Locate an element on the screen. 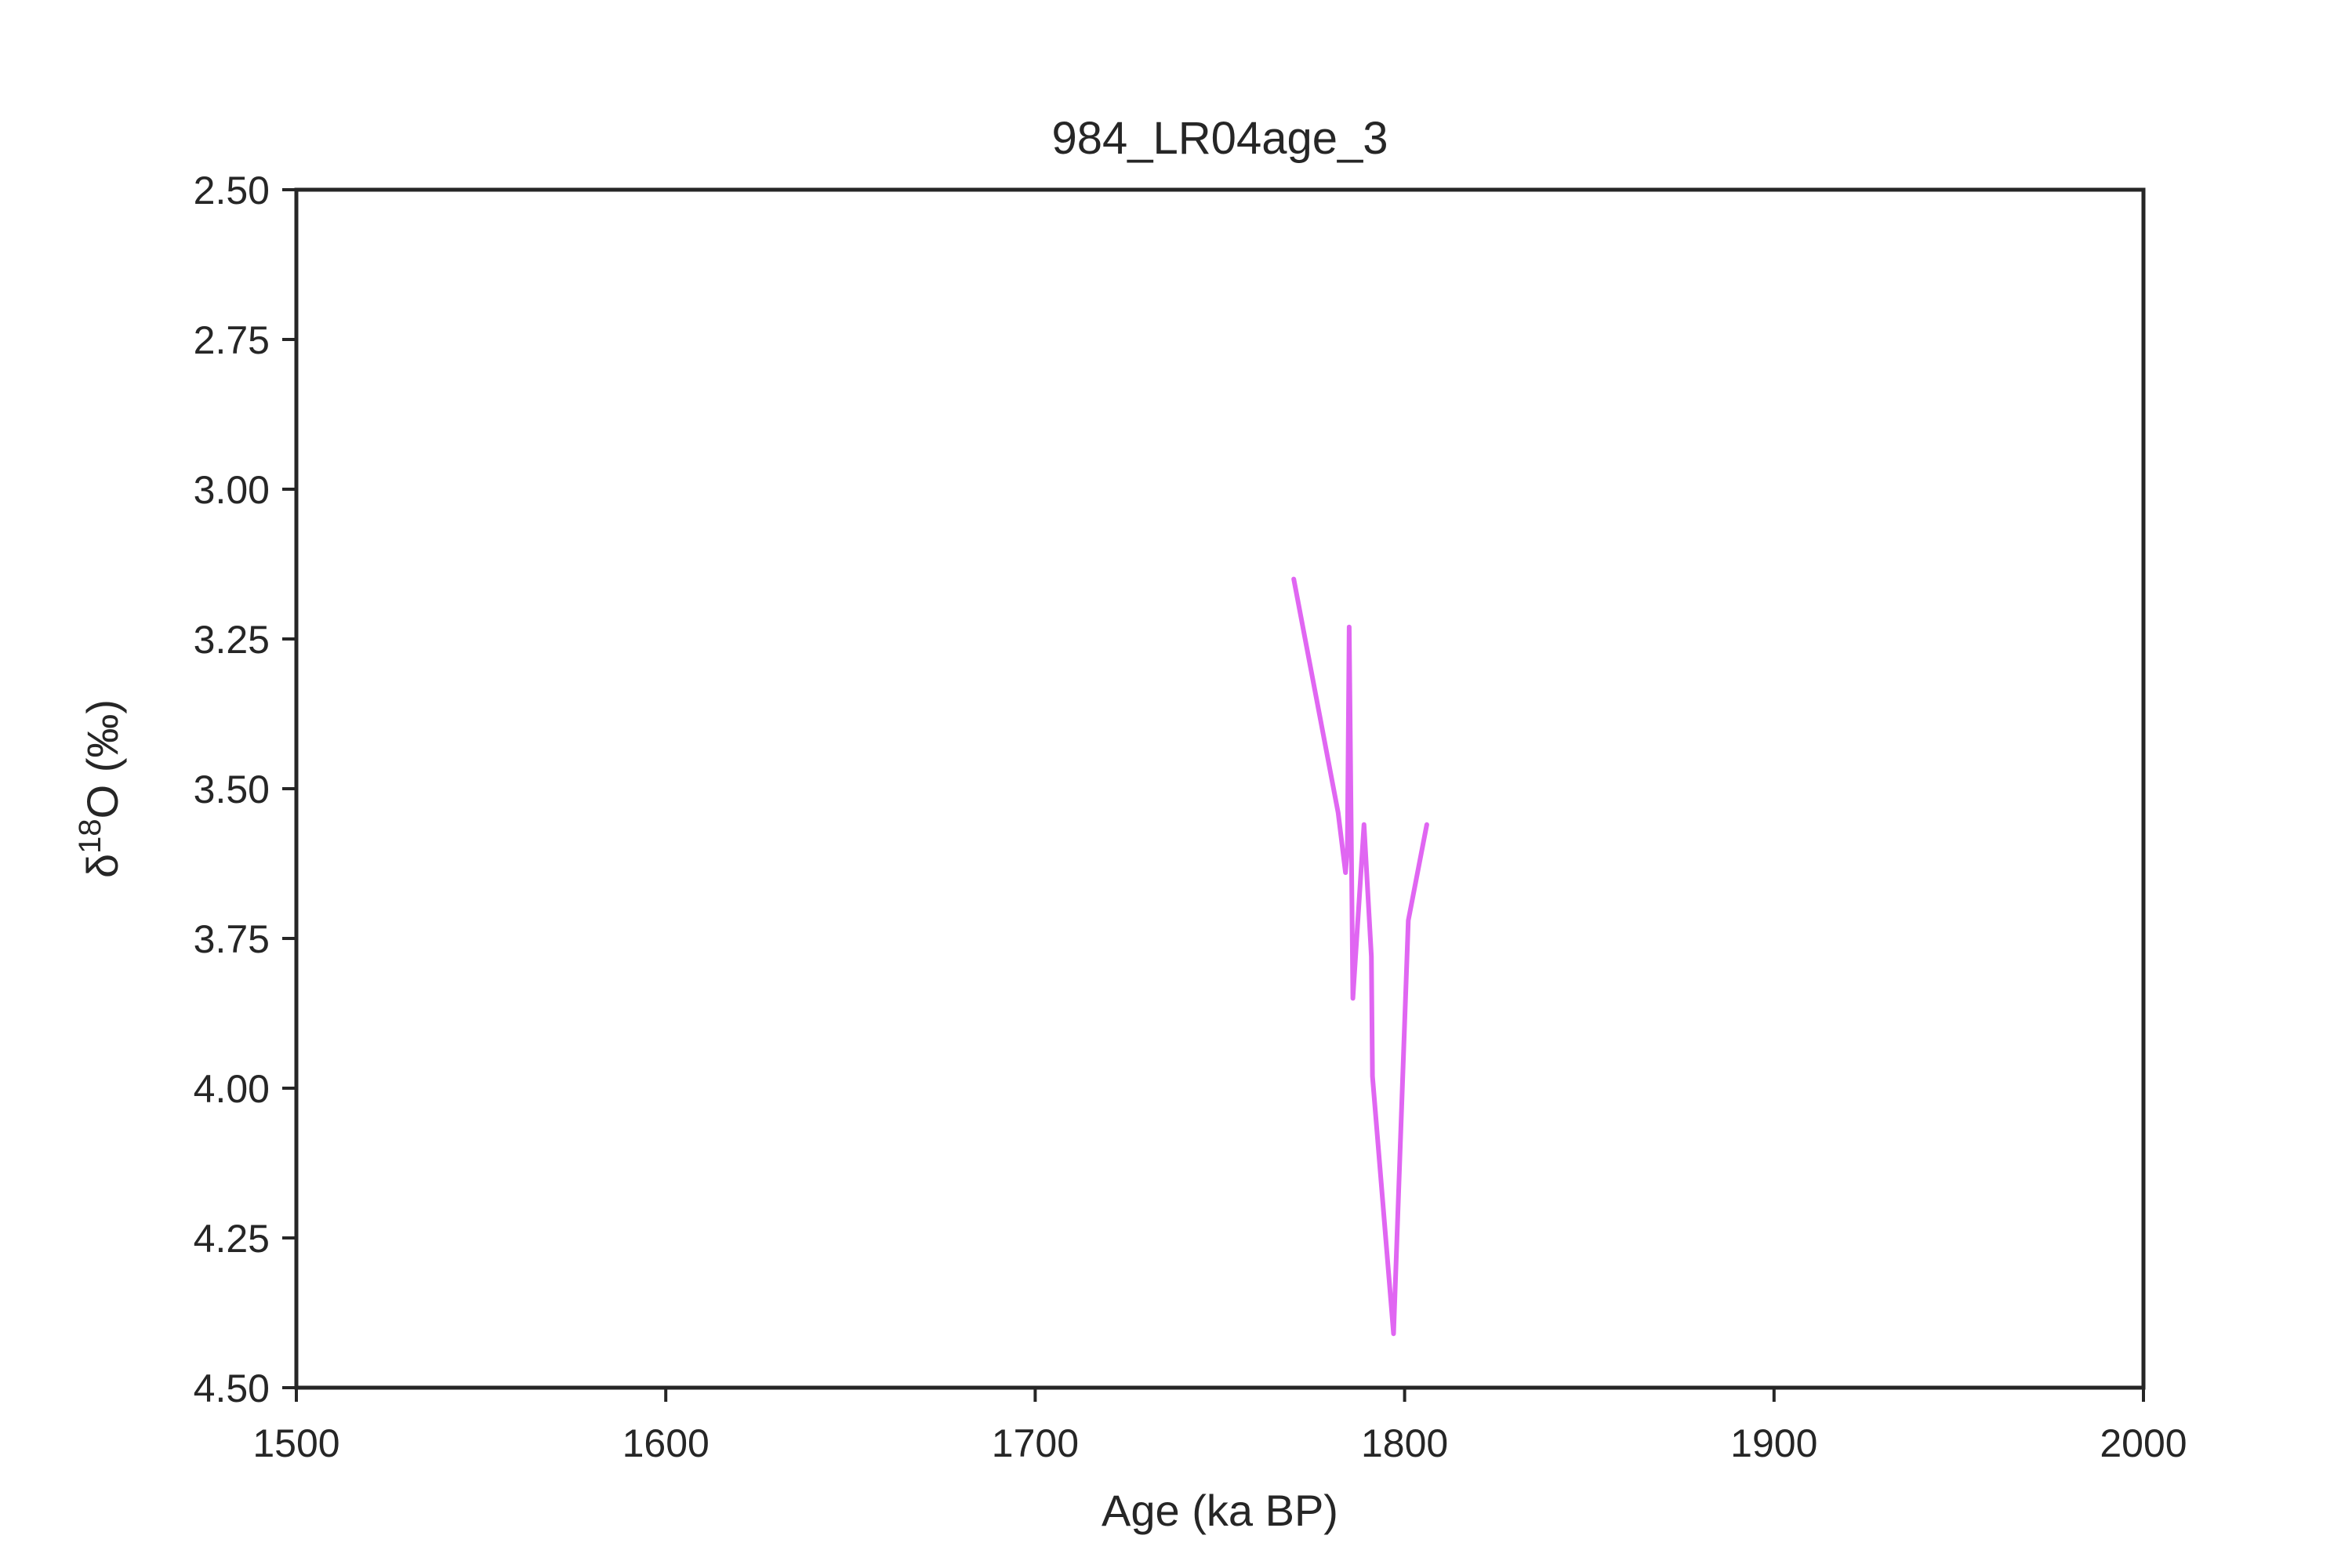 This screenshot has width=2352, height=1568. y-tick-label: 4.25 is located at coordinates (232, 1239).